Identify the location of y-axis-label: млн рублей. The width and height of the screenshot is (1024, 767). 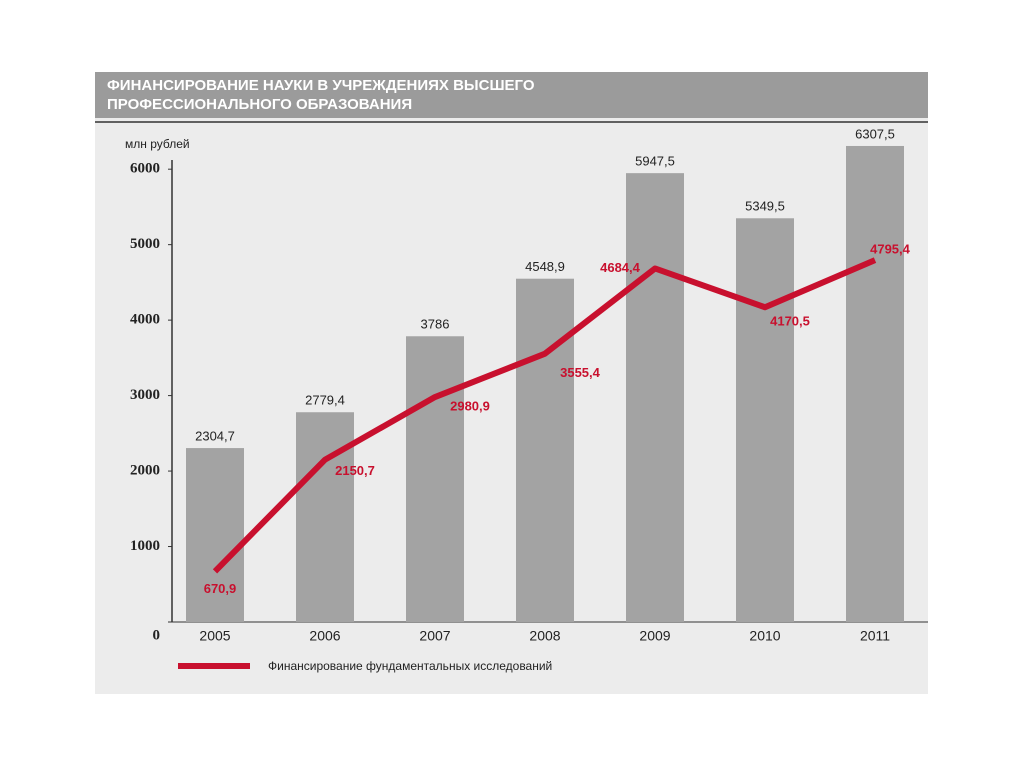
(157, 144).